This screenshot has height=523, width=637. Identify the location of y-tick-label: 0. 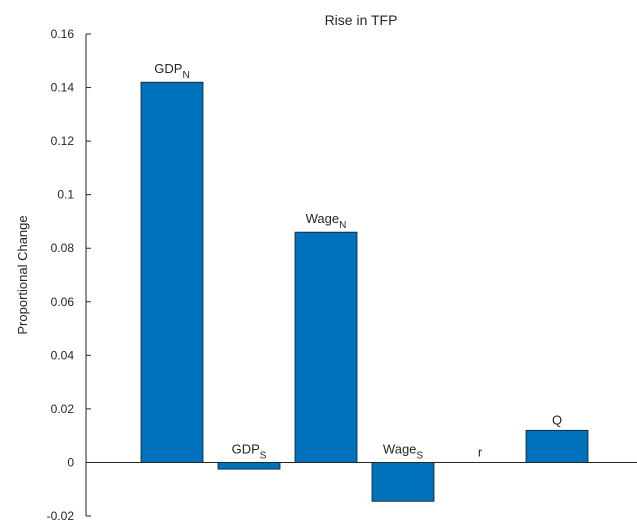
(70, 462).